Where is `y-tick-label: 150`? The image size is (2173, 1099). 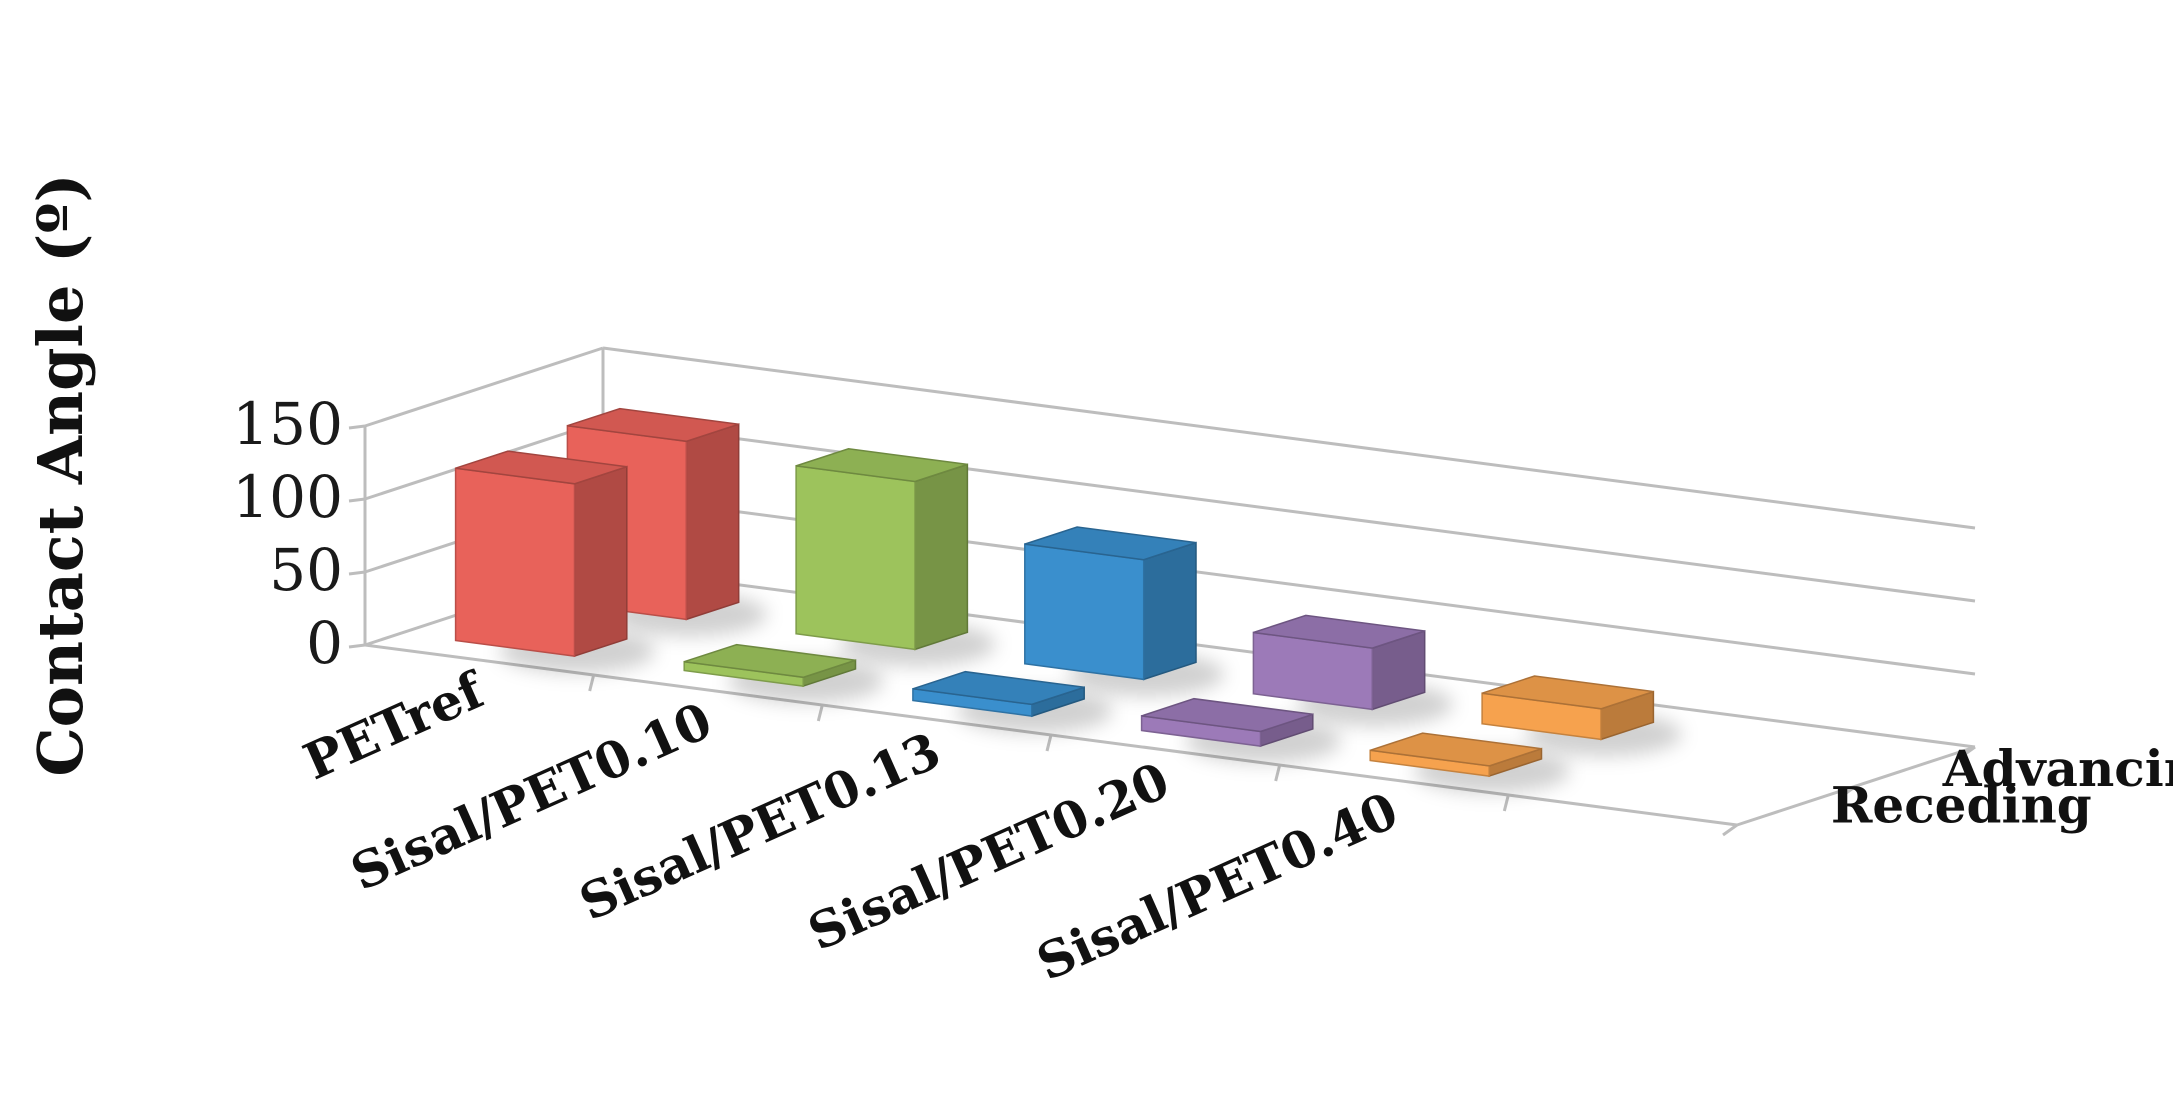 y-tick-label: 150 is located at coordinates (287, 424).